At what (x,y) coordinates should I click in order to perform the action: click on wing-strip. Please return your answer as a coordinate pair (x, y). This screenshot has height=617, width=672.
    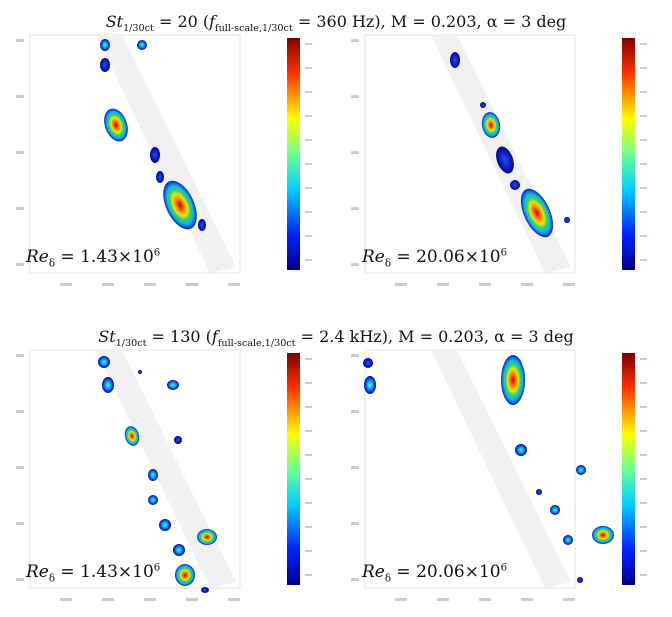
    Looking at the image, I should click on (166, 154).